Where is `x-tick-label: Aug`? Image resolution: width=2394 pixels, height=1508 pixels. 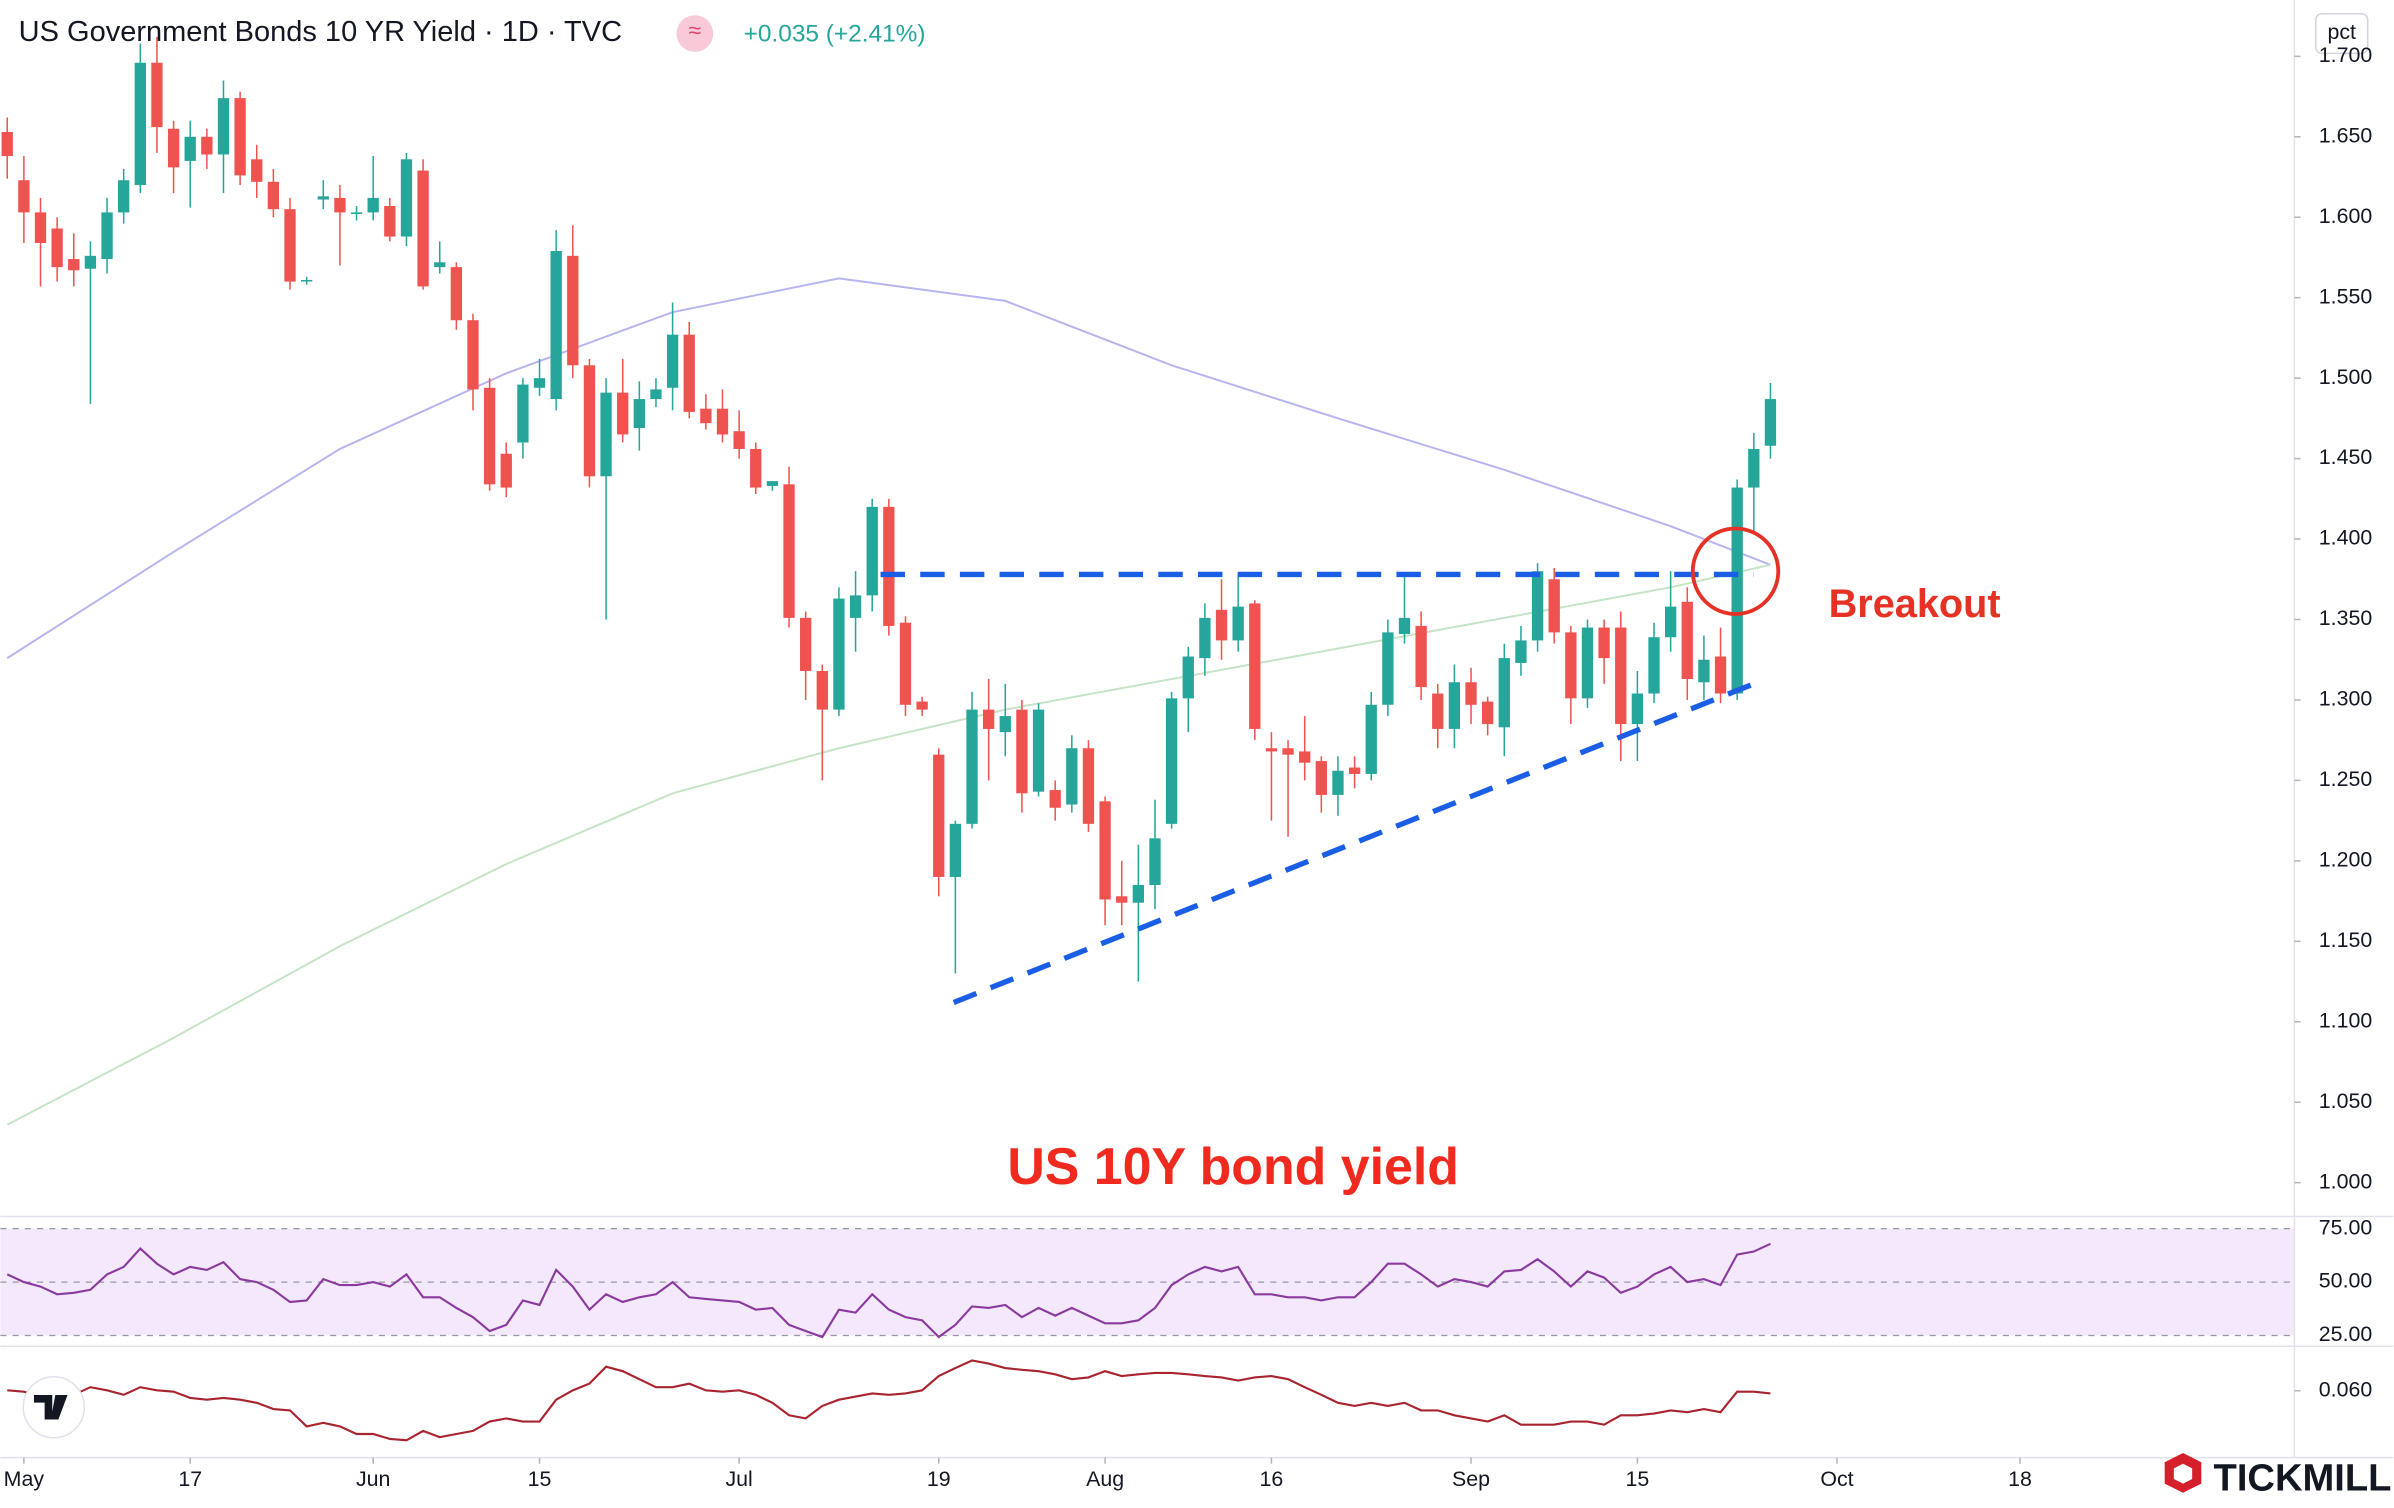
x-tick-label: Aug is located at coordinates (1105, 1479).